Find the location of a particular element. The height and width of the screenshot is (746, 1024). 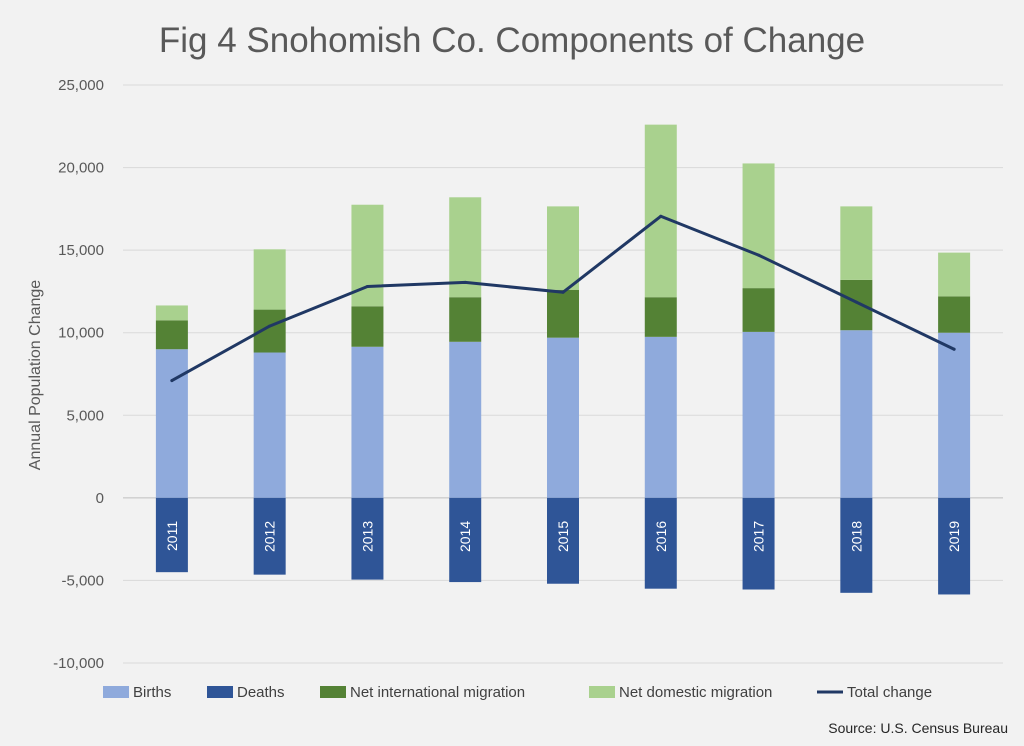

bar-births-2016 is located at coordinates (660, 417).